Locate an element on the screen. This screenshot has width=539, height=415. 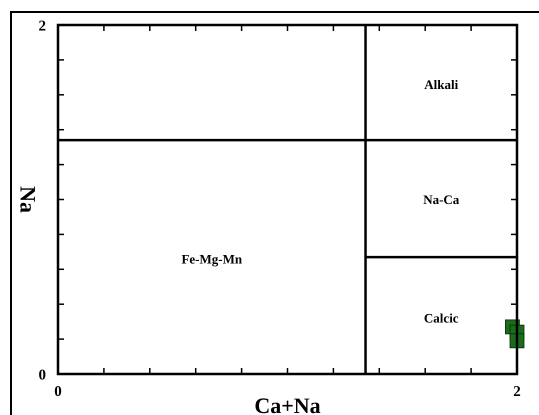
x-axis-title: Ca+Na is located at coordinates (287, 404).